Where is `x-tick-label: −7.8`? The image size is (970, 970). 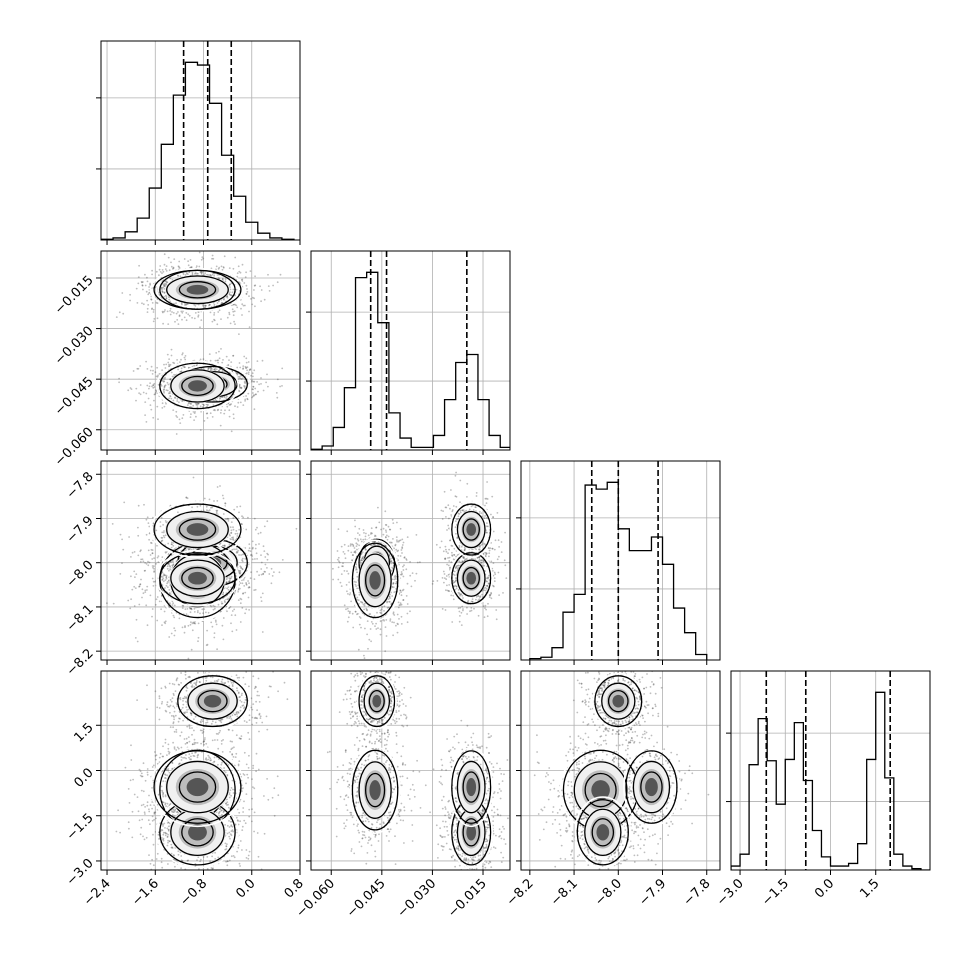
x-tick-label: −7.8 is located at coordinates (697, 892).